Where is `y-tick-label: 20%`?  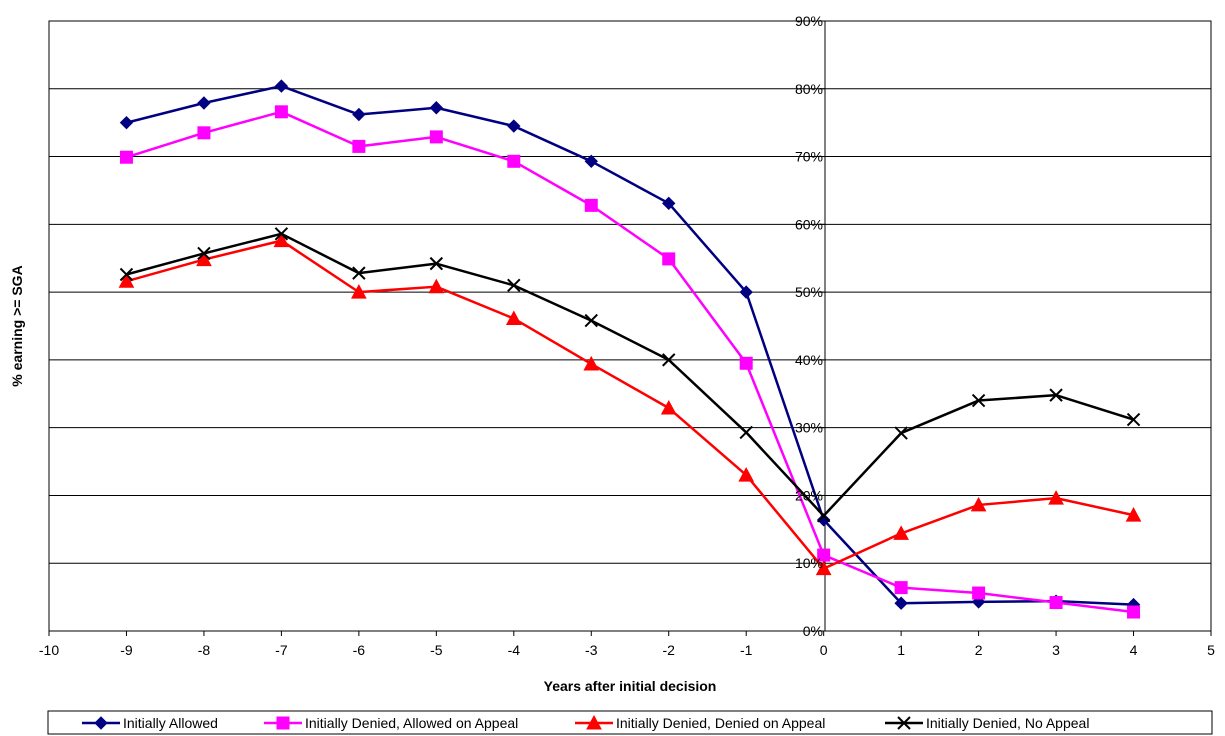 y-tick-label: 20% is located at coordinates (809, 495).